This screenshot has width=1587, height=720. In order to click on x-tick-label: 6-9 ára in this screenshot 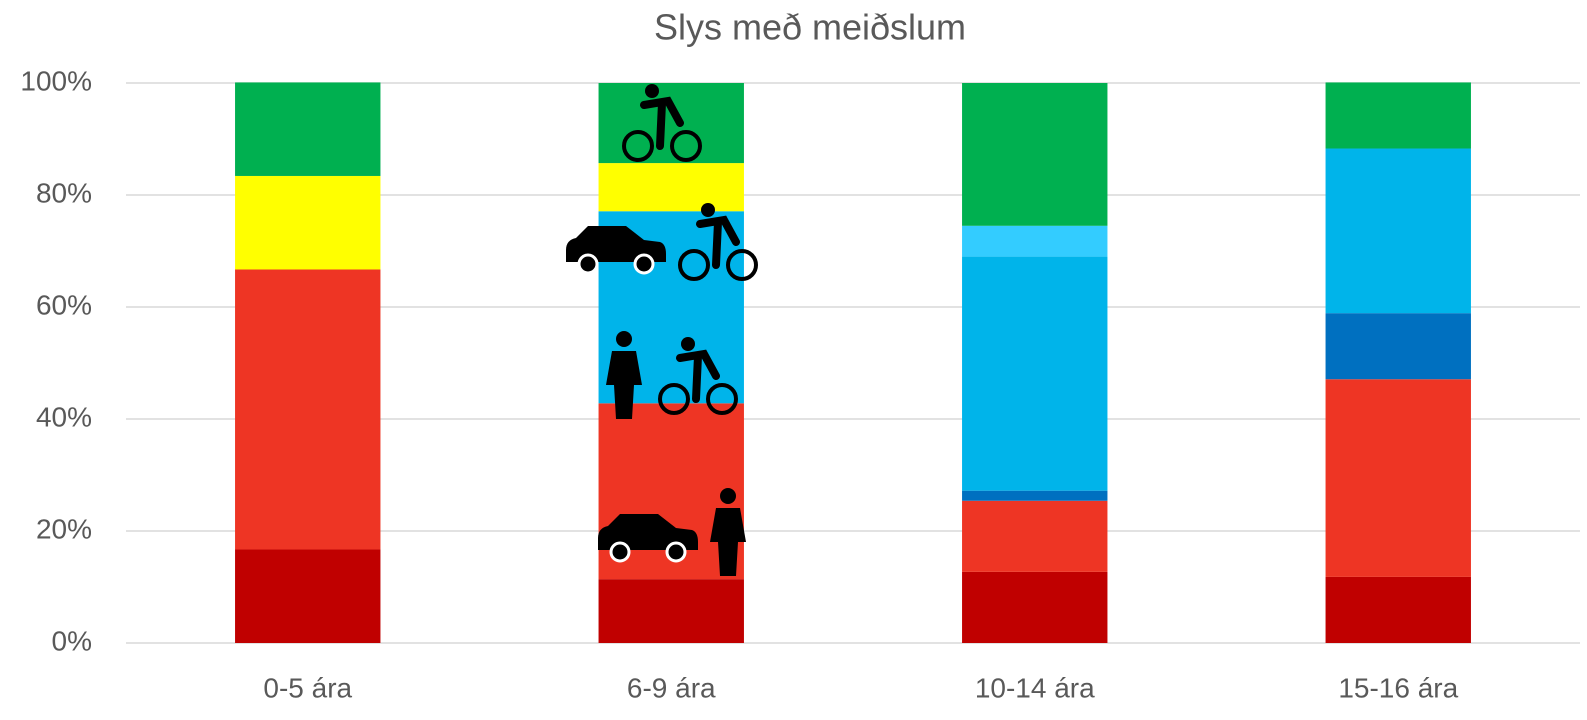, I will do `click(671, 687)`.